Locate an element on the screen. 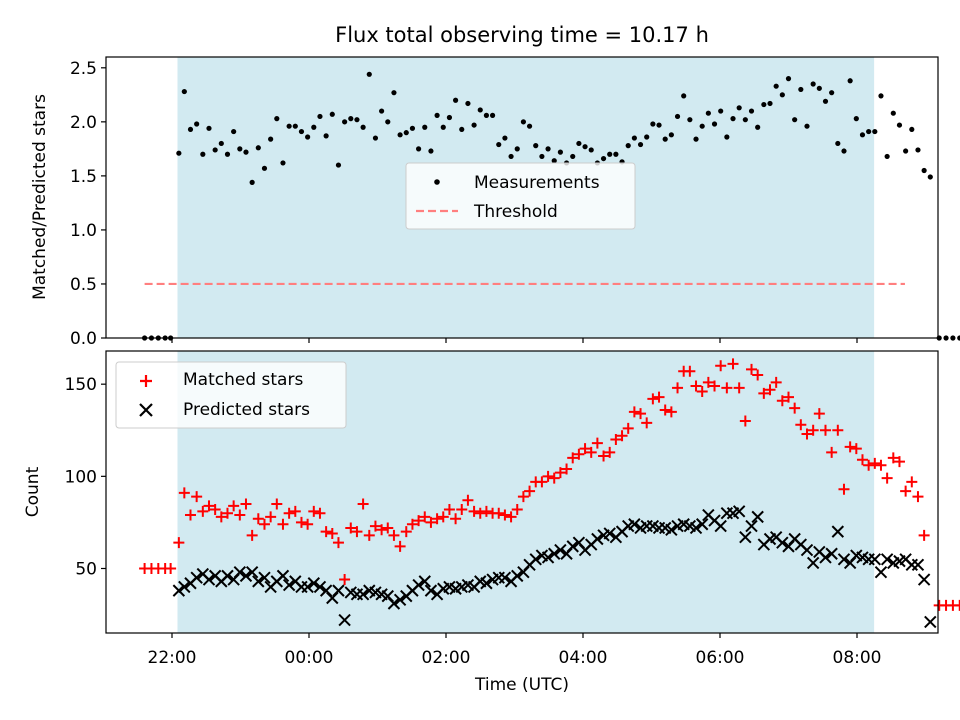 The width and height of the screenshot is (960, 720). top-legend: Measurements Threshold is located at coordinates (520, 196).